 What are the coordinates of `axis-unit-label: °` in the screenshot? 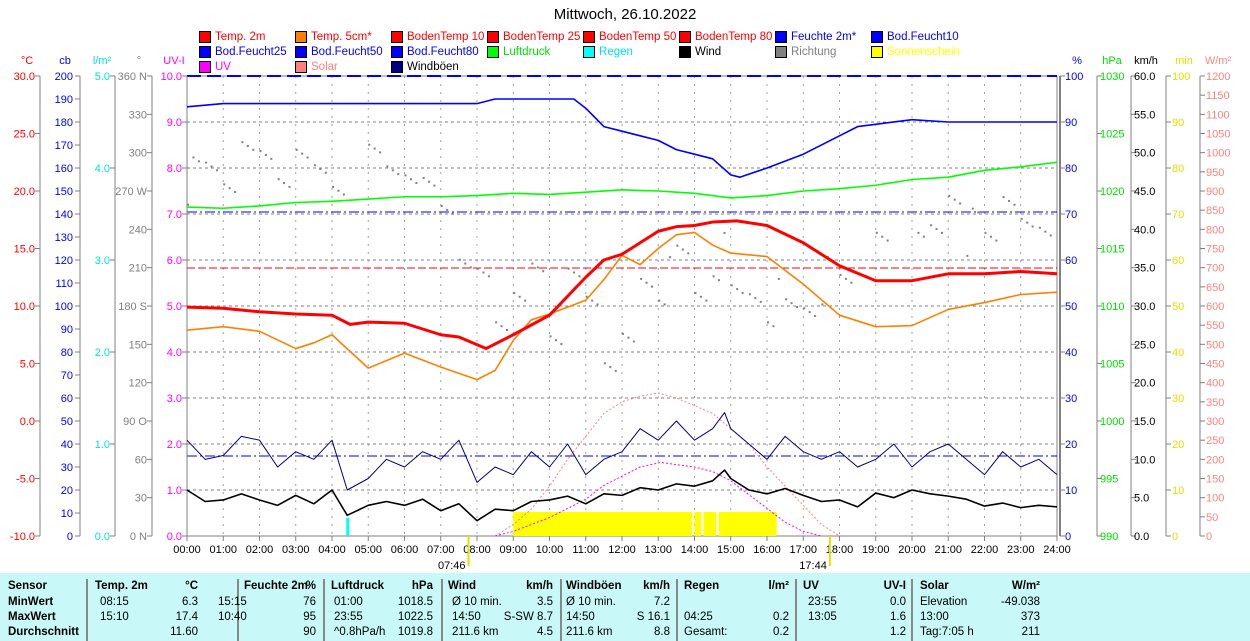 It's located at (139, 61).